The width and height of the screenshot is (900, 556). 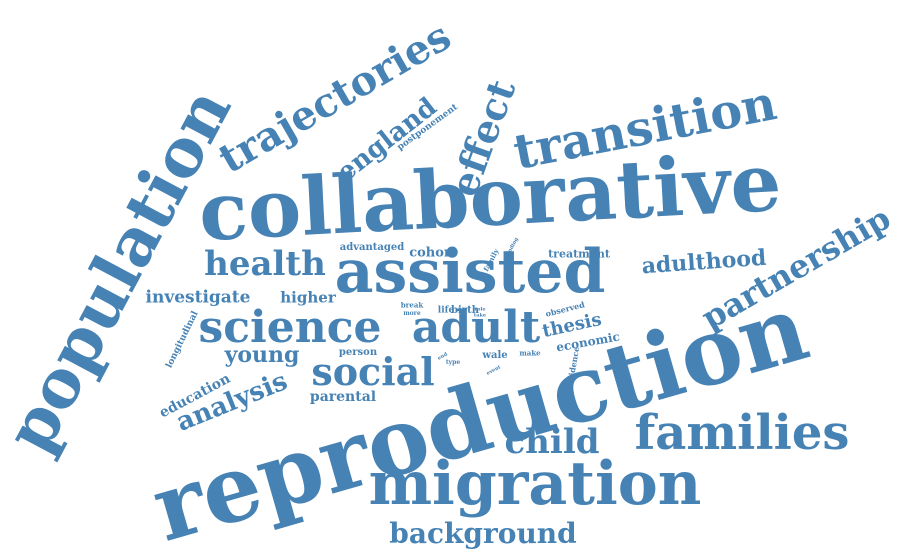 I want to click on word-more: more, so click(x=412, y=313).